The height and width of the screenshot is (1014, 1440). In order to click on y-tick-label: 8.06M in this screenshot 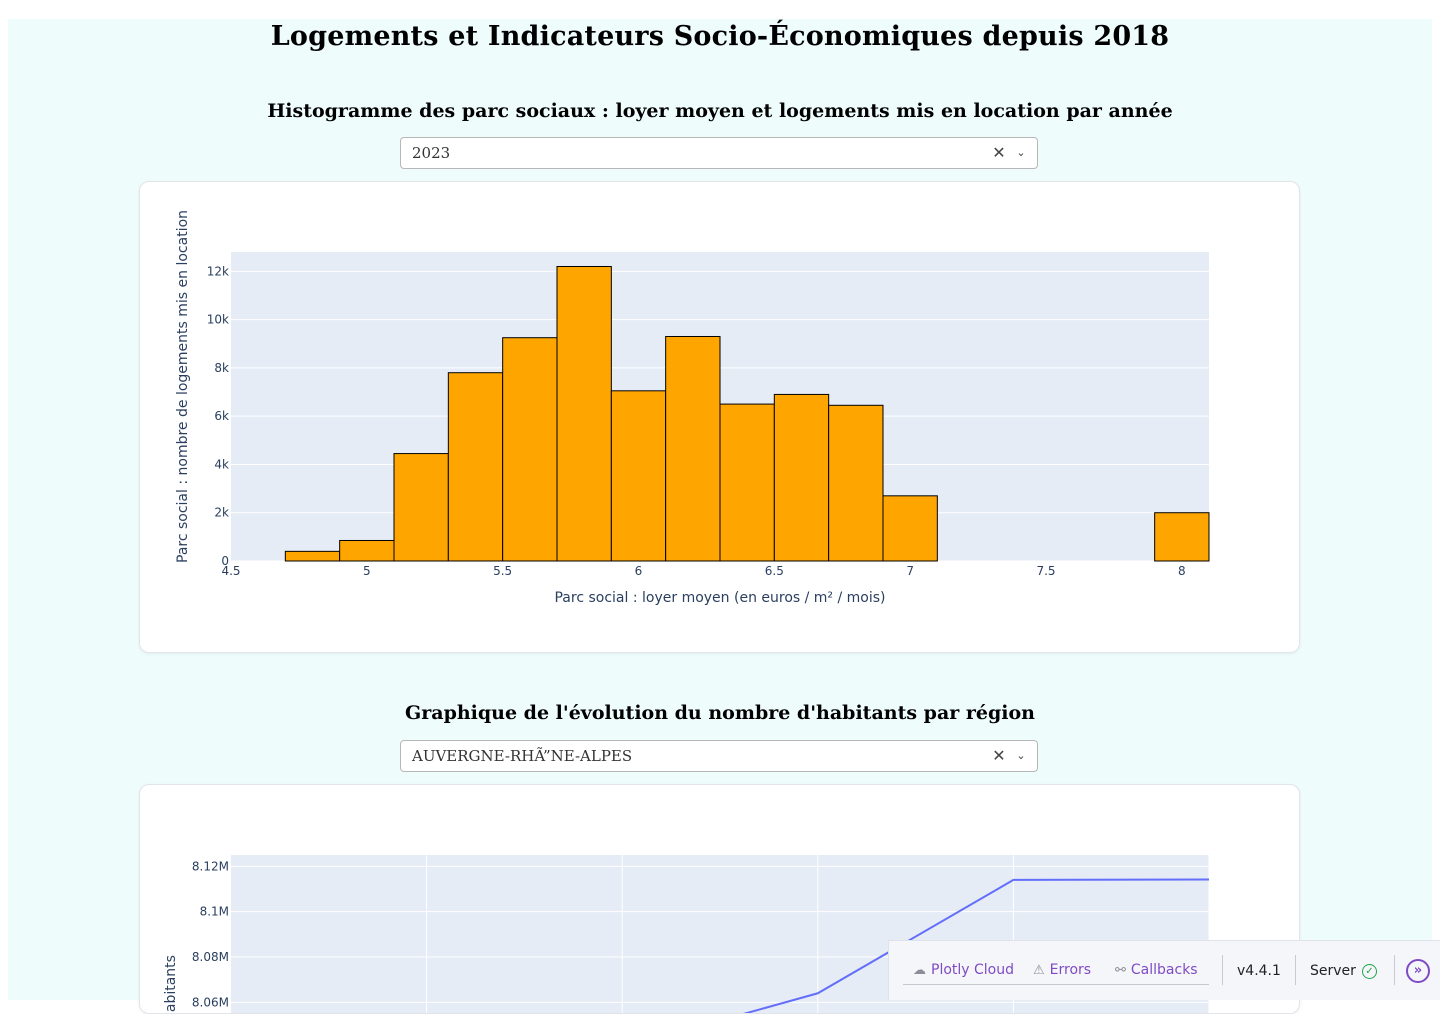, I will do `click(210, 1002)`.